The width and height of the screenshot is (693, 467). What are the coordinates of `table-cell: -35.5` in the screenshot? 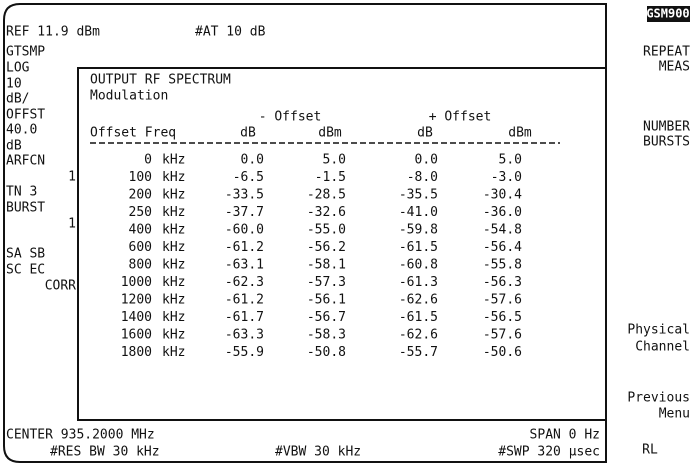 It's located at (418, 195).